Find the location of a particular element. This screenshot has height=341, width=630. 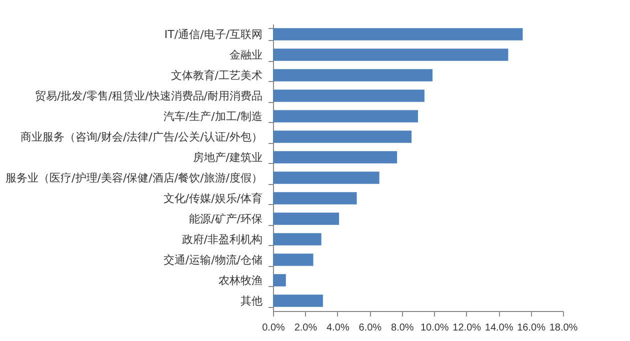

x-tick-label: 4.0% is located at coordinates (338, 328).